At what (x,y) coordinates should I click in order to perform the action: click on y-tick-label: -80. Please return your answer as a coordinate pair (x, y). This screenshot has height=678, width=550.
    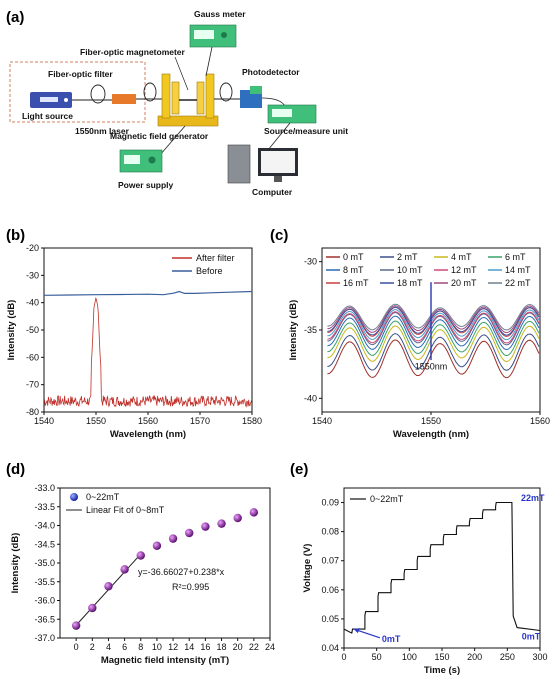
    Looking at the image, I should click on (32, 412).